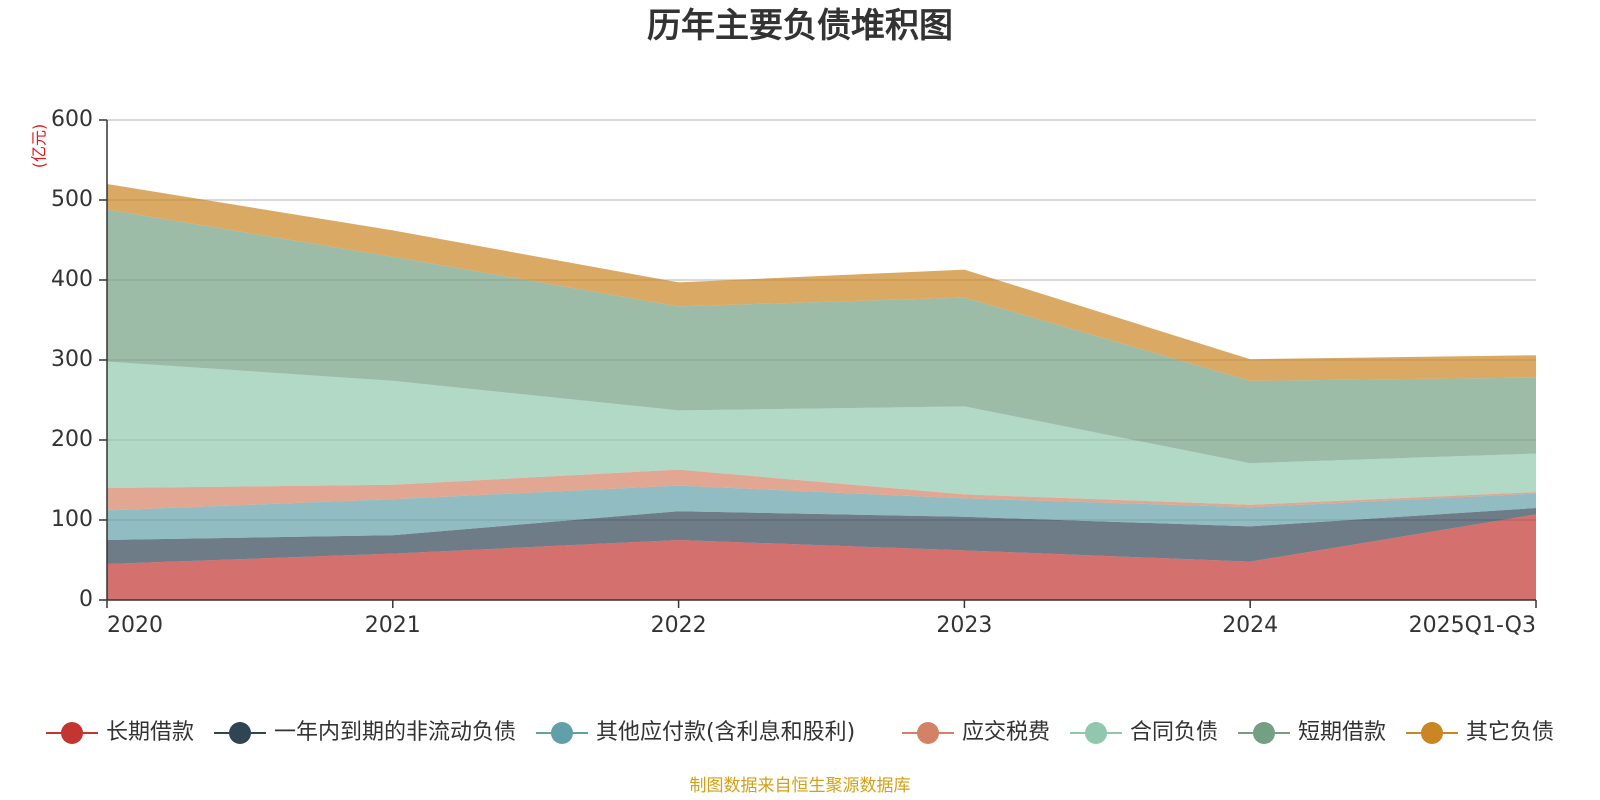 The image size is (1600, 800). Describe the element at coordinates (72, 279) in the screenshot. I see `y-tick-label: 400` at that location.